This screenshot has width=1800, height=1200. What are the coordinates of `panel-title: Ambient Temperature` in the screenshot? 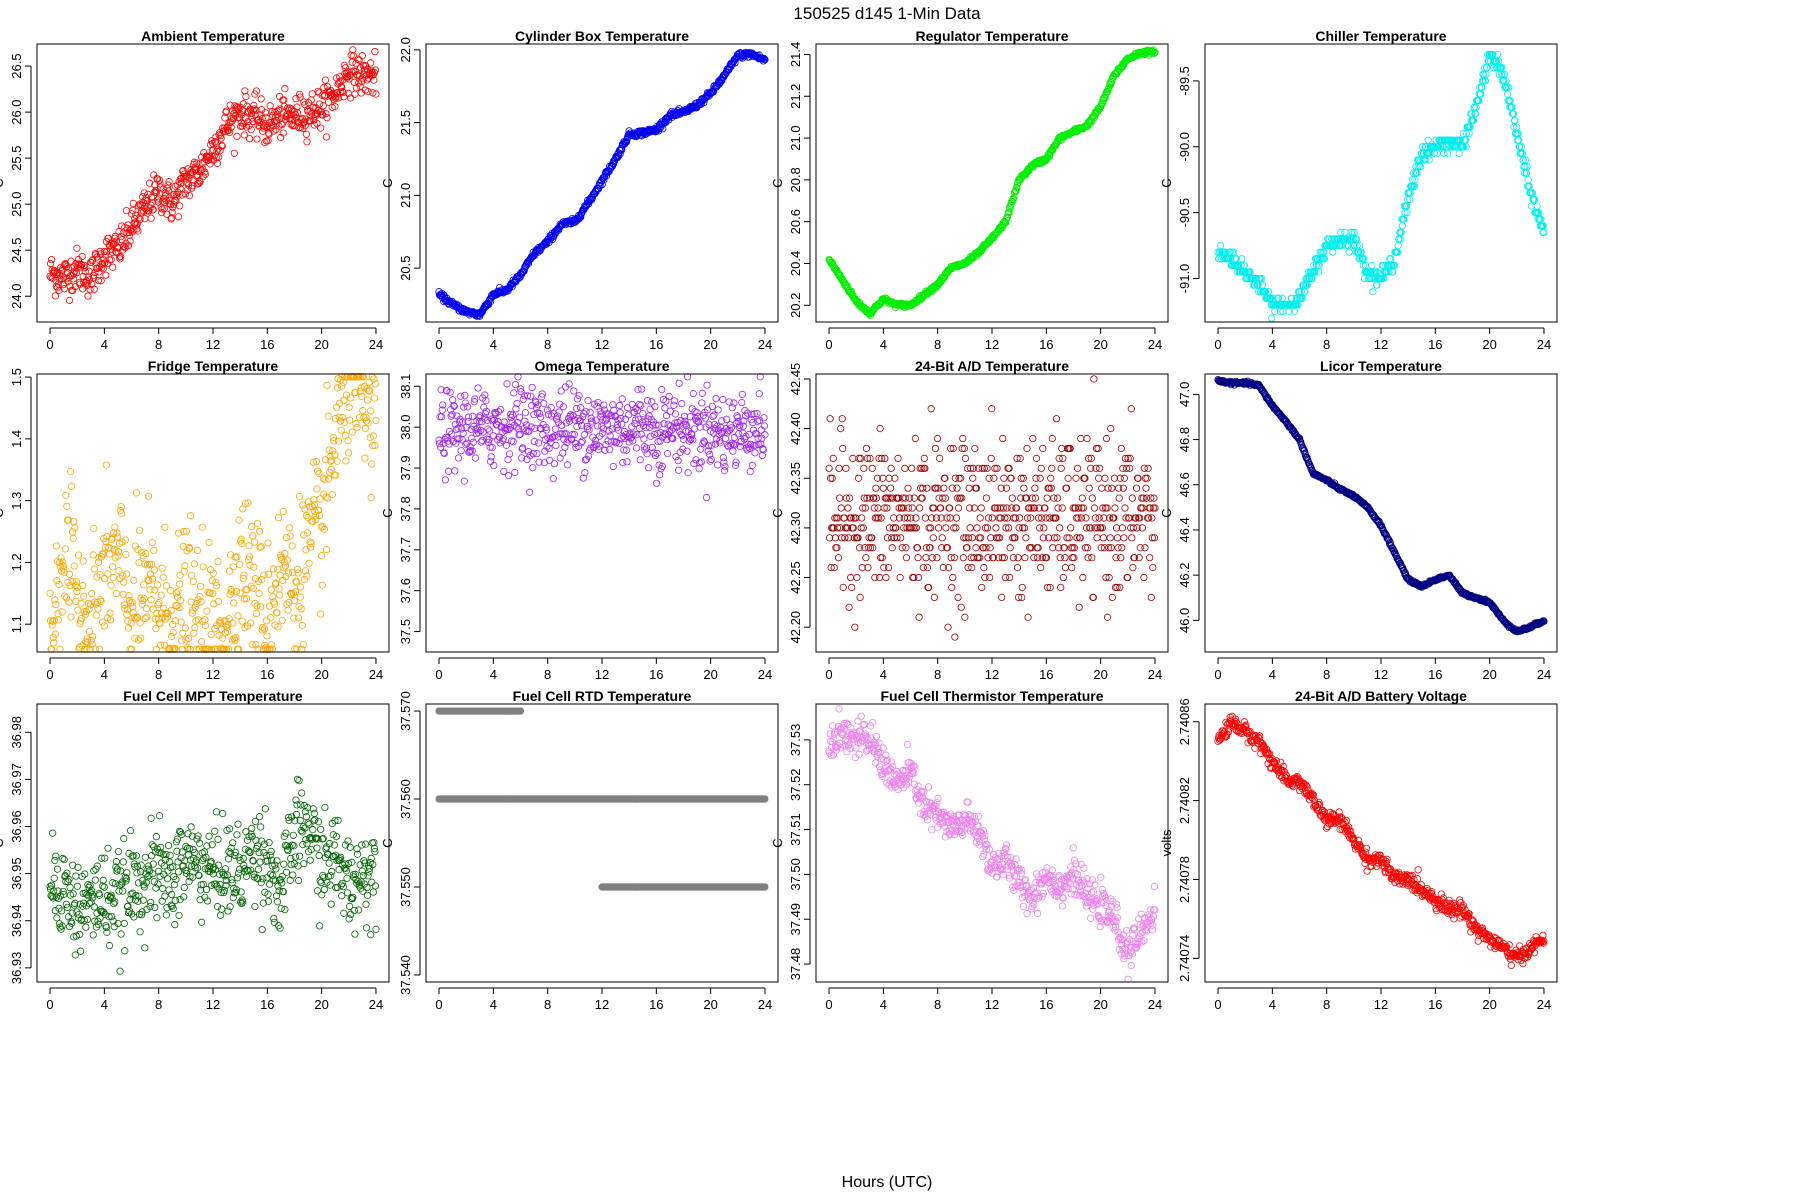 It's located at (213, 36).